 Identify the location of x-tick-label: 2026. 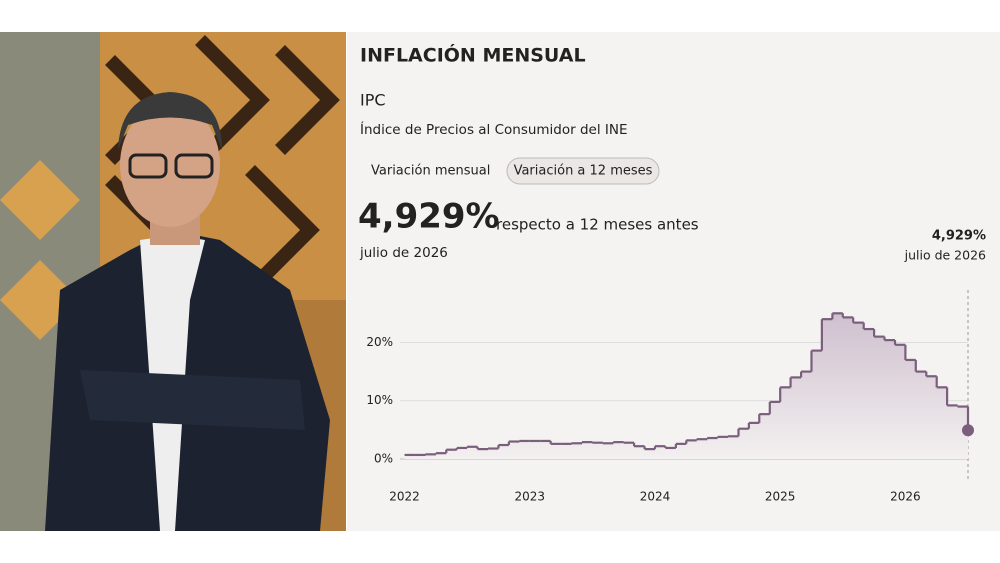
(905, 497).